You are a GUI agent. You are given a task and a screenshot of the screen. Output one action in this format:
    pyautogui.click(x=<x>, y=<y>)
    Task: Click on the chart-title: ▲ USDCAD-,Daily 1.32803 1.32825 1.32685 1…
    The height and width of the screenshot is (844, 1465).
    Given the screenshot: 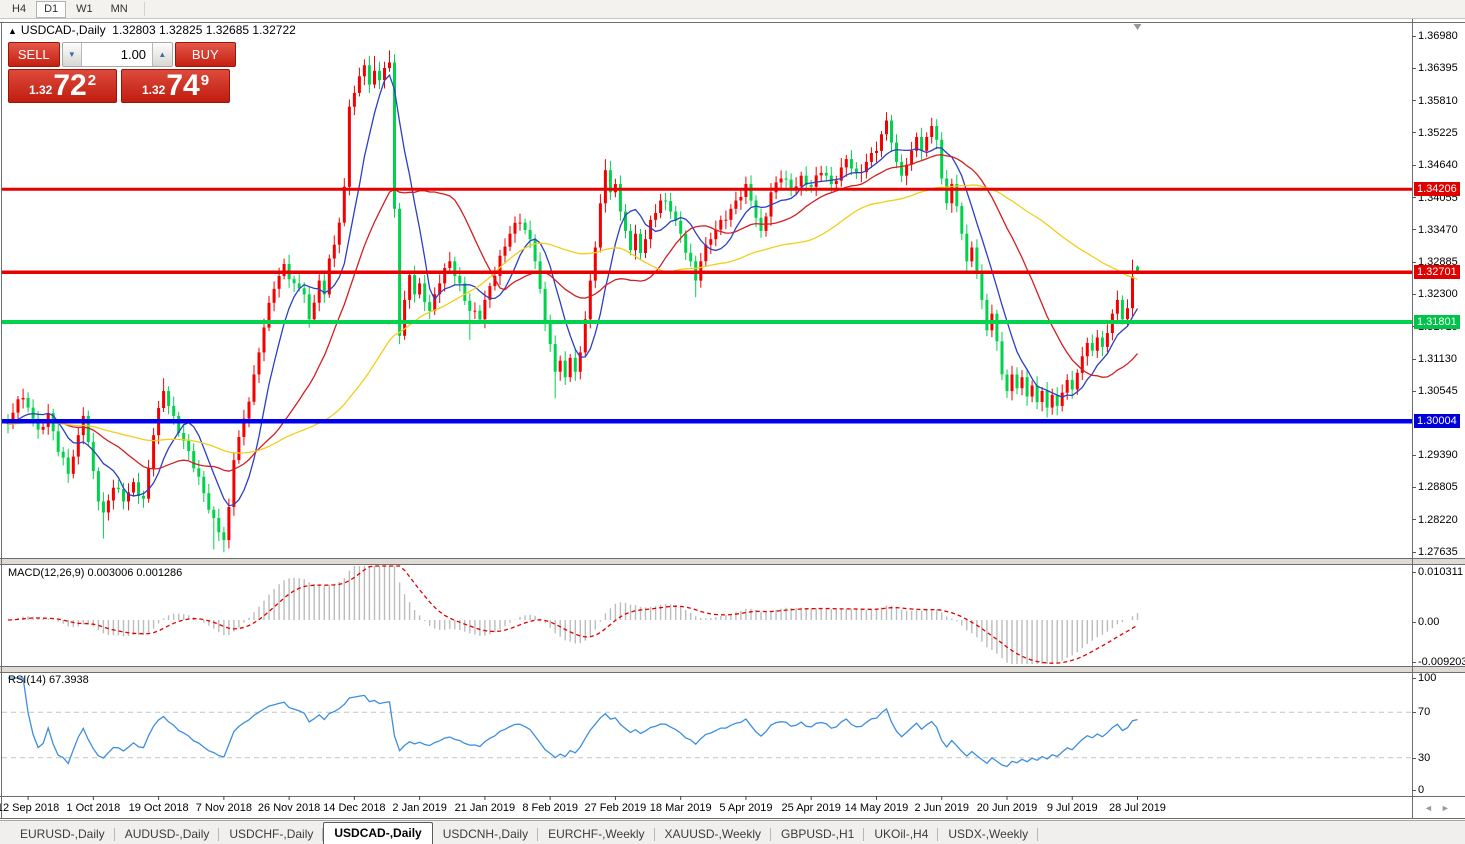 What is the action you would take?
    pyautogui.click(x=152, y=30)
    